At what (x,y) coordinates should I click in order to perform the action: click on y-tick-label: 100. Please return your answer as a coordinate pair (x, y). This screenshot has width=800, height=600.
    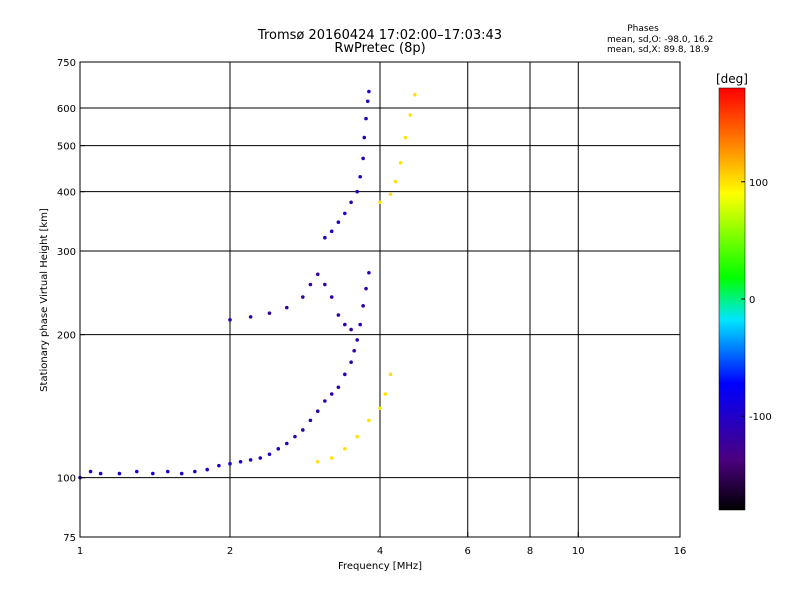
    Looking at the image, I should click on (66, 479).